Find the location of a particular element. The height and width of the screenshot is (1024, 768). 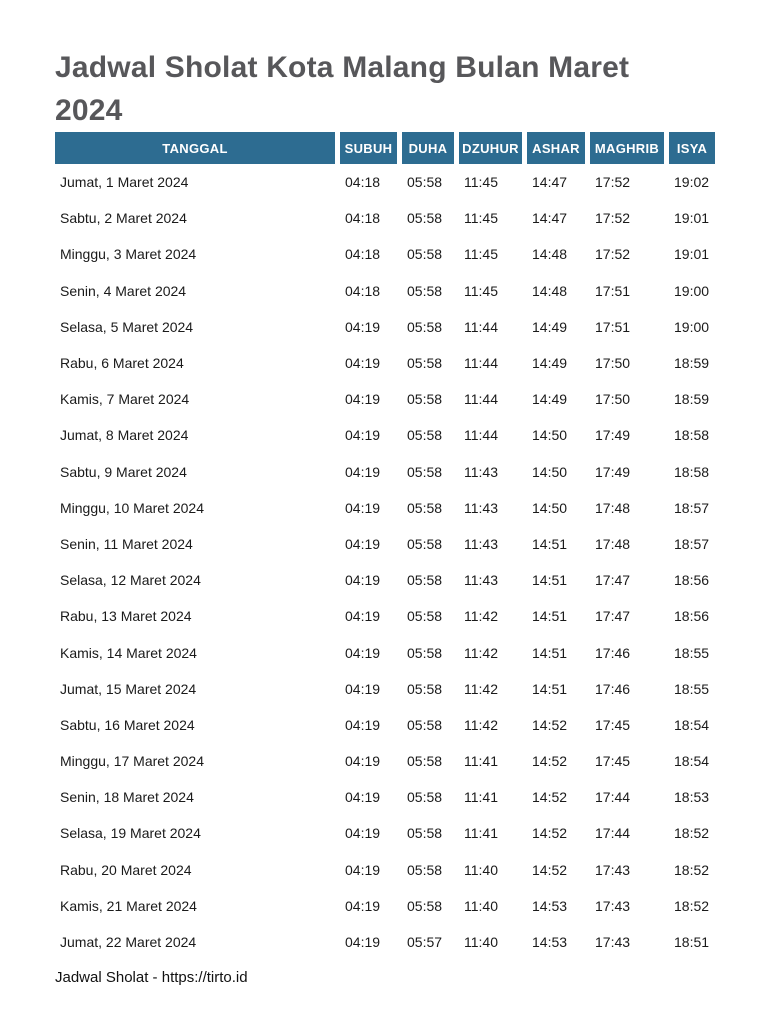

date-cell: Rabu, 13 Maret 2024 is located at coordinates (126, 616).